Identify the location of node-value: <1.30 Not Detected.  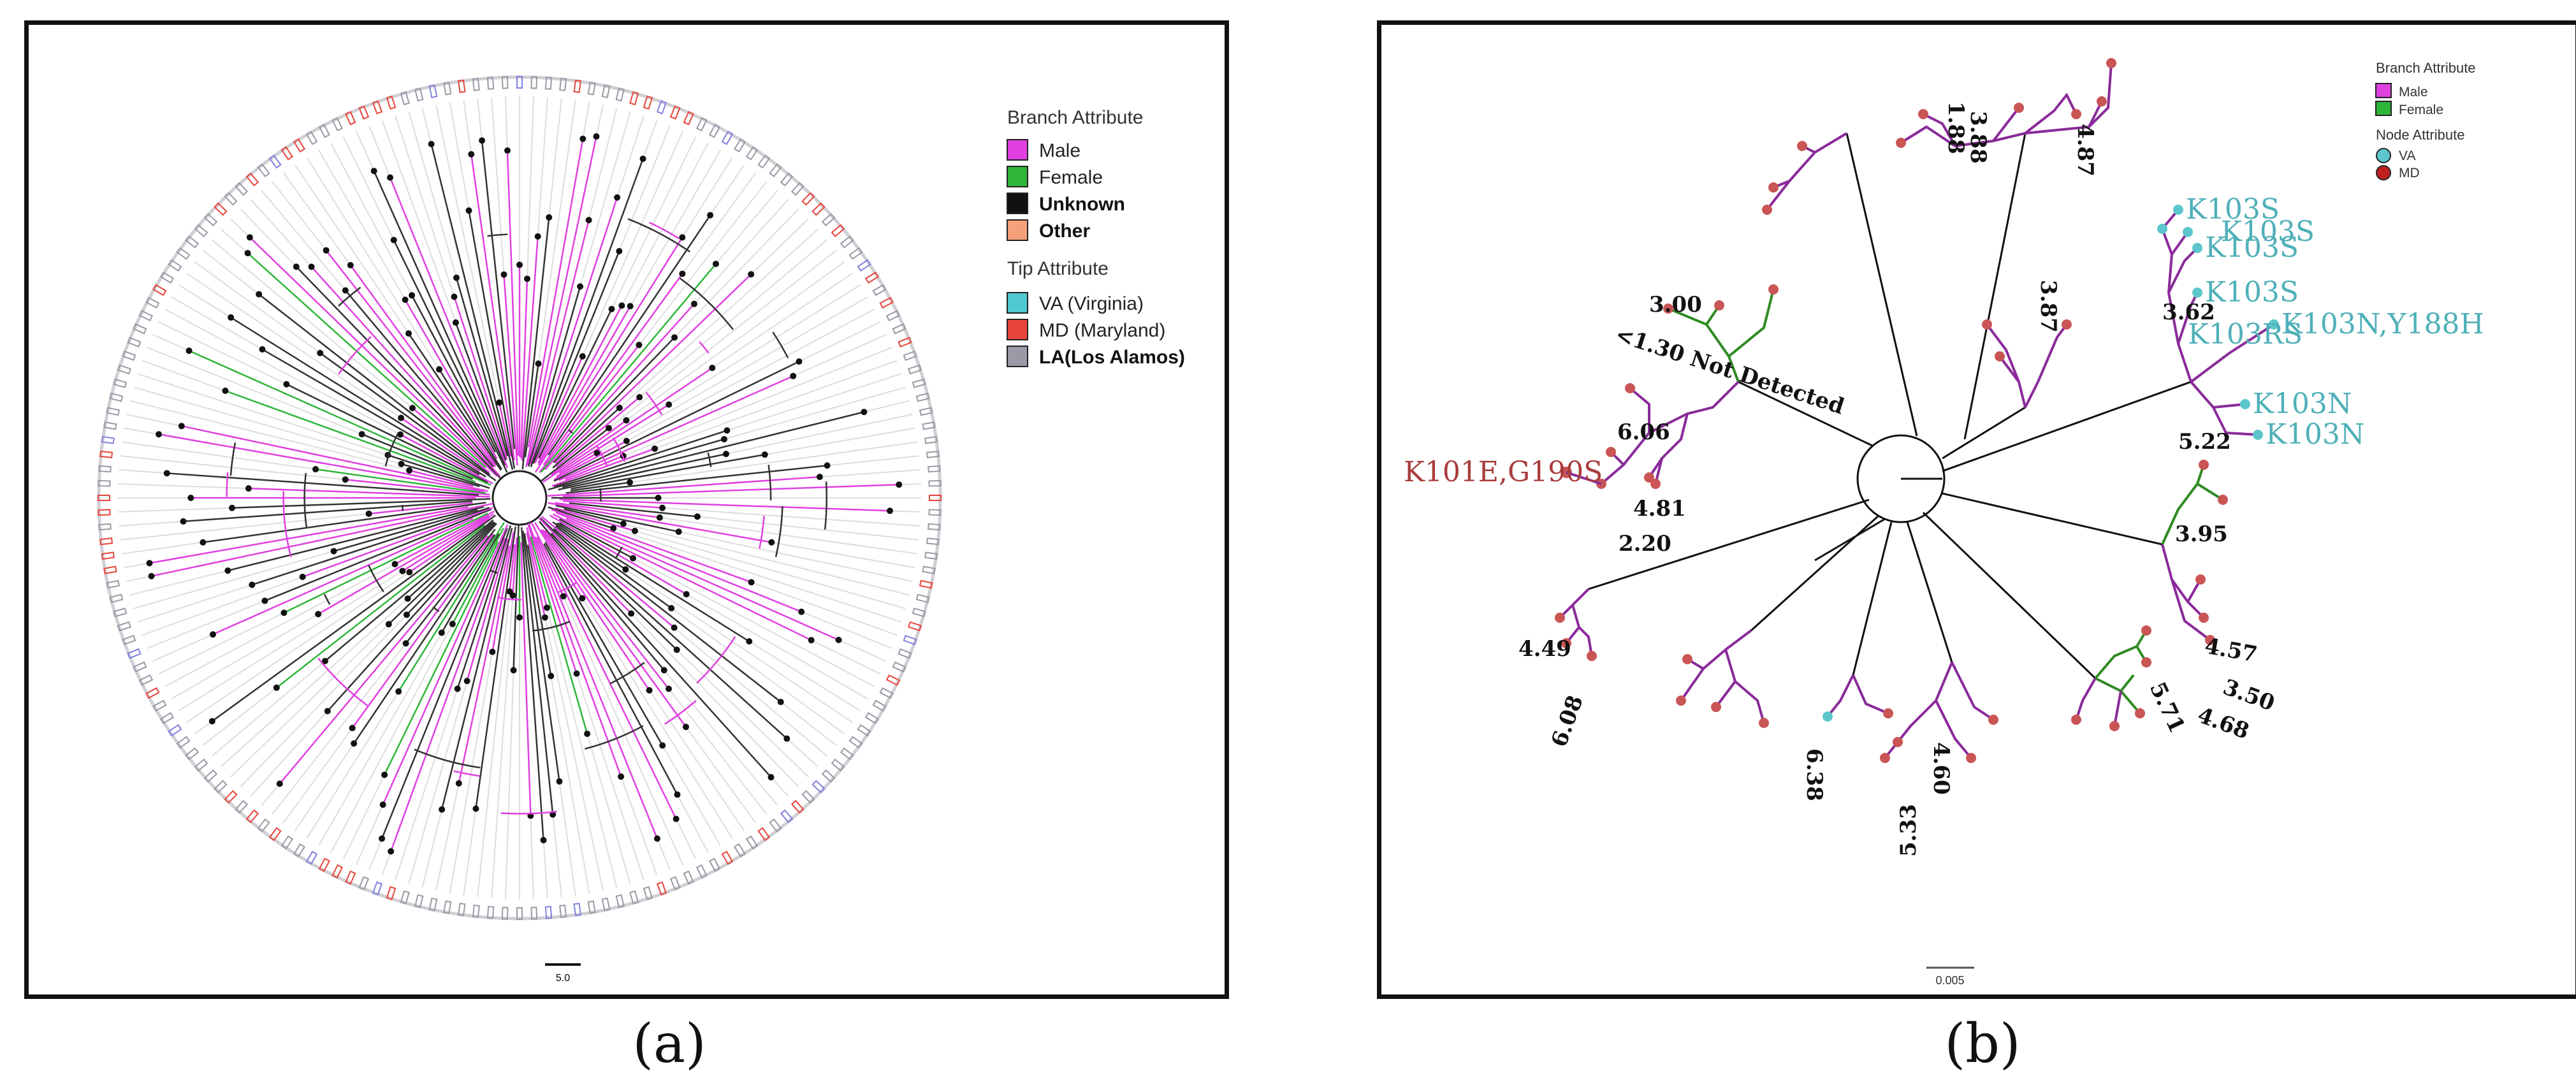
(1729, 371).